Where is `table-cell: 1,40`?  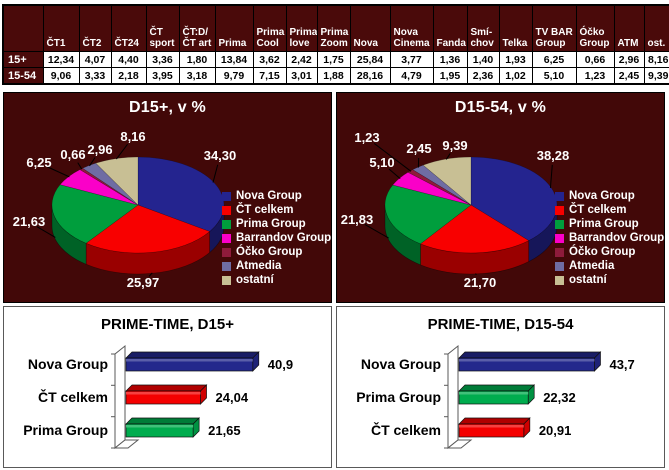 table-cell: 1,40 is located at coordinates (483, 59).